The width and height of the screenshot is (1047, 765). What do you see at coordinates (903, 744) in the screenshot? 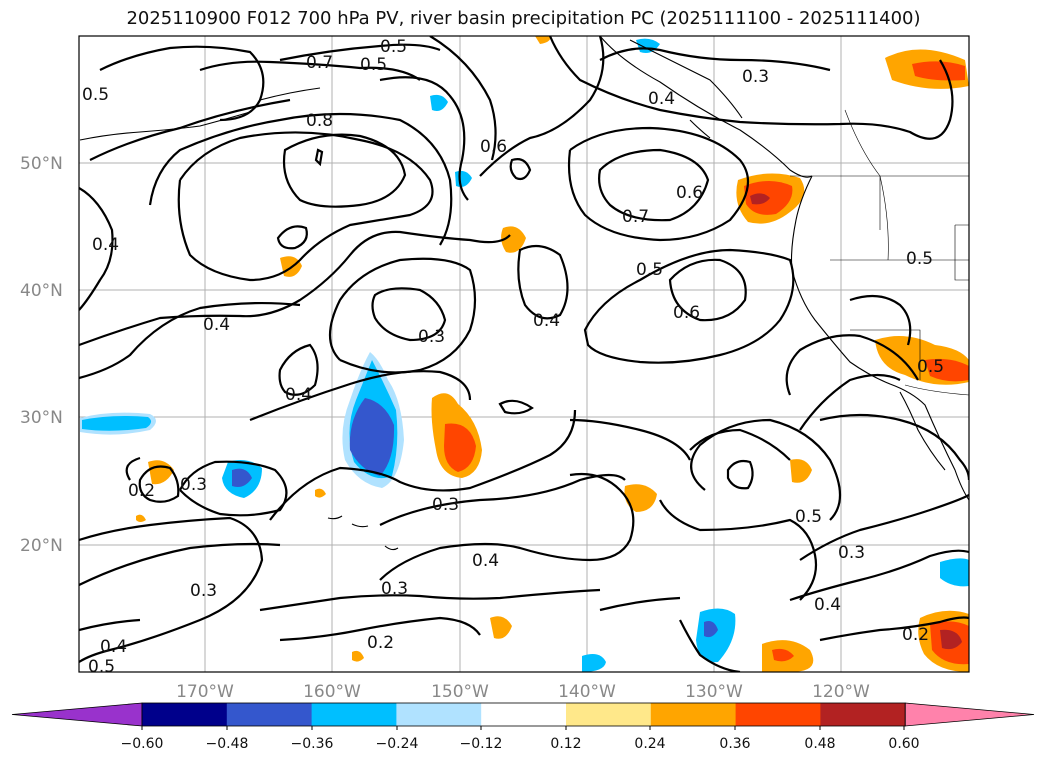
I see `colorbar-tick-label: 0.60` at bounding box center [903, 744].